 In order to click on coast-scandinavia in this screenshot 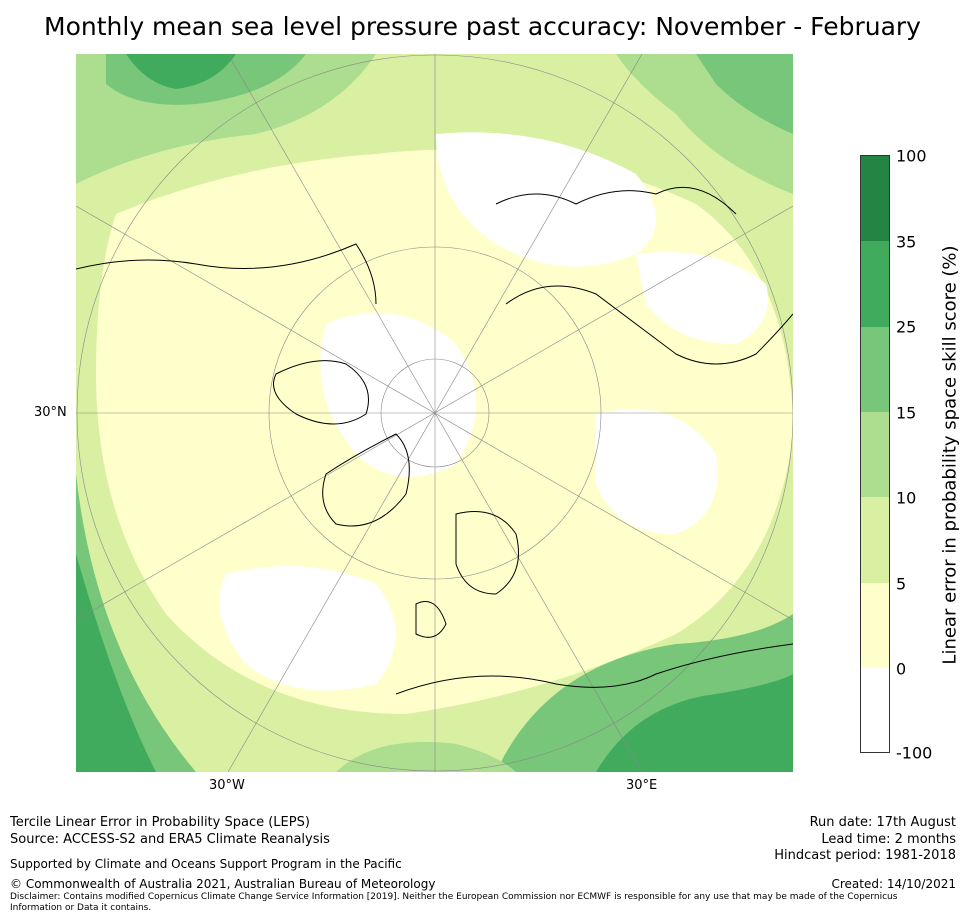, I will do `click(487, 553)`.